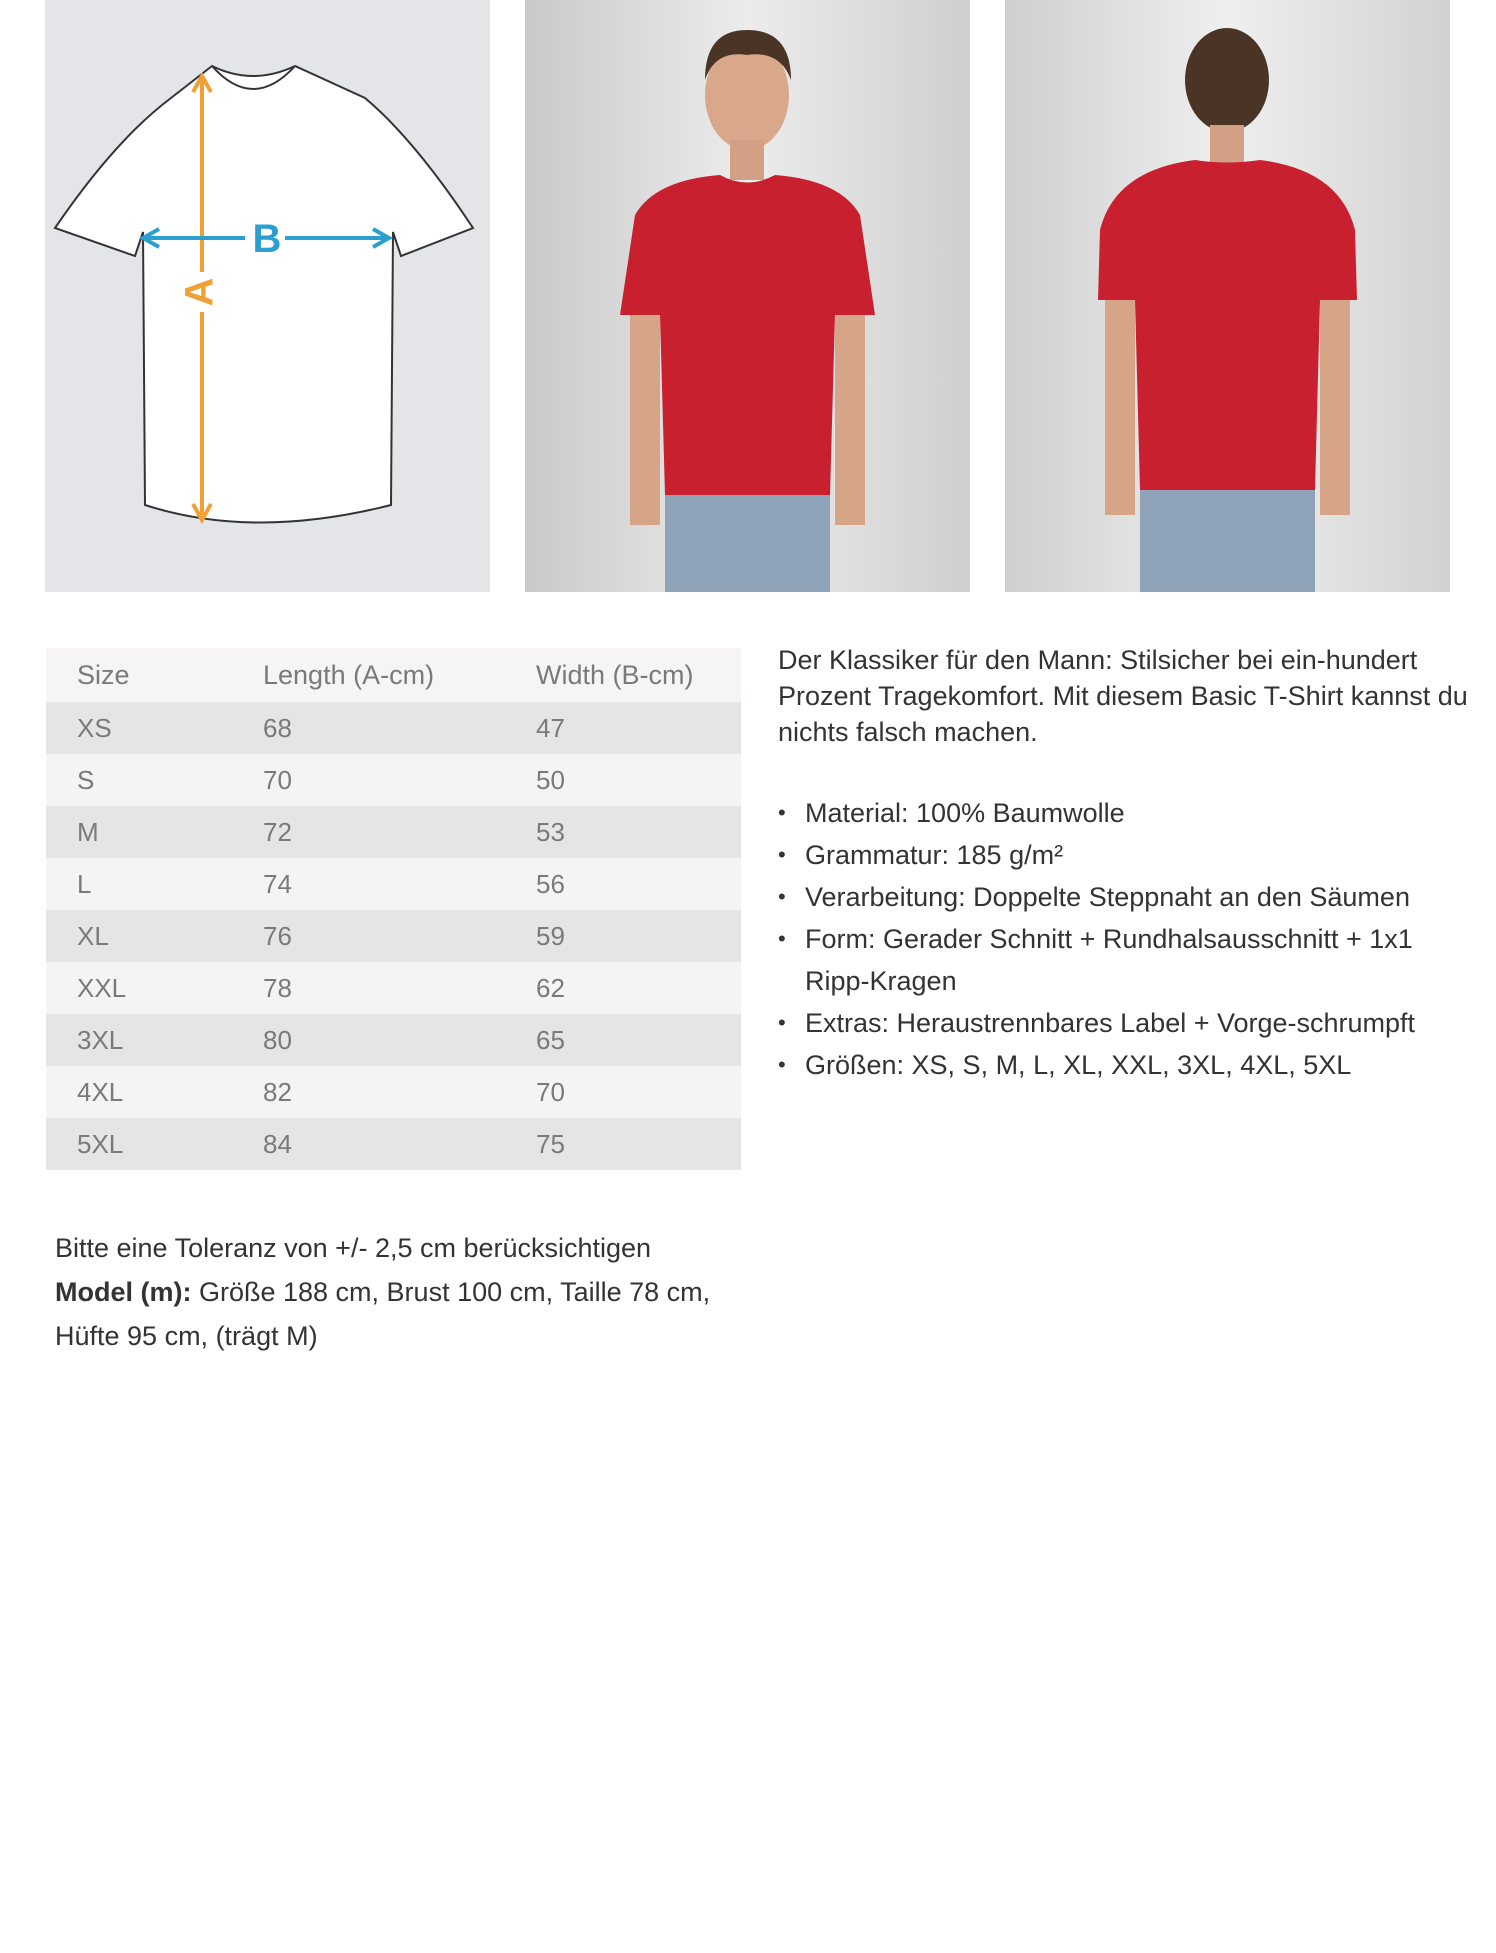  Describe the element at coordinates (277, 987) in the screenshot. I see `length-cell: 78` at that location.